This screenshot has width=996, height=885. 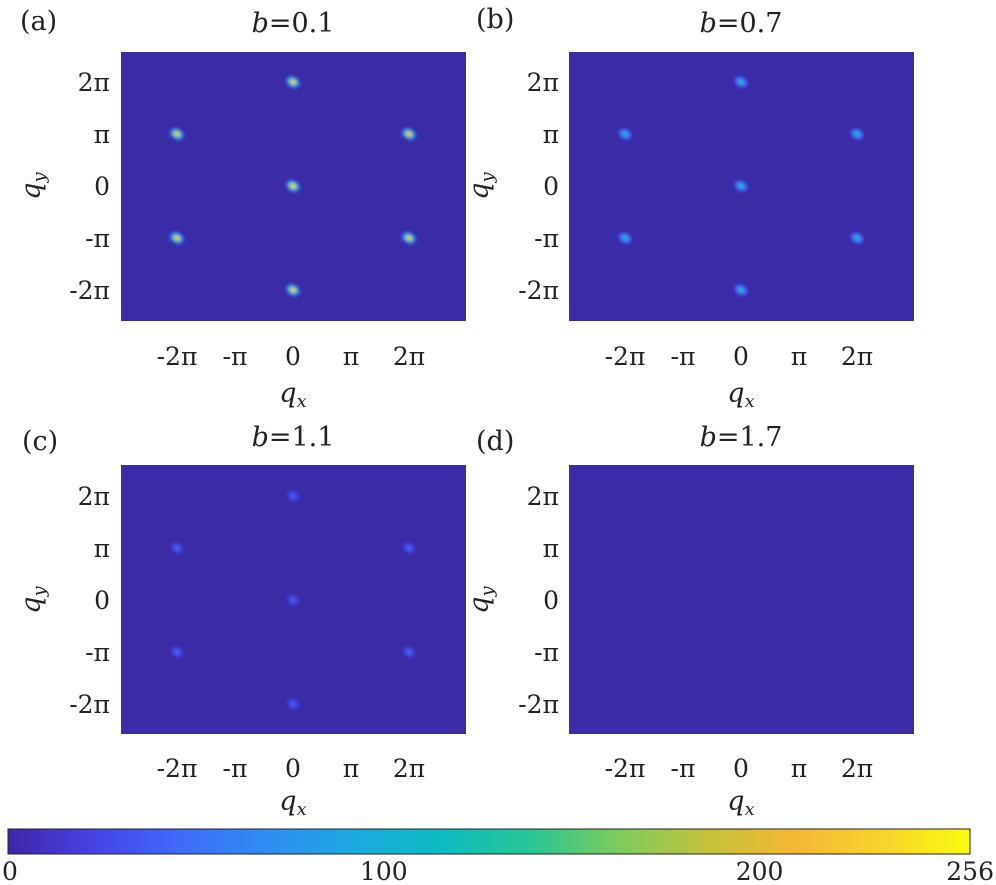 I want to click on panel-b-yticks: 2π π 0 -π -2π, so click(x=538, y=186).